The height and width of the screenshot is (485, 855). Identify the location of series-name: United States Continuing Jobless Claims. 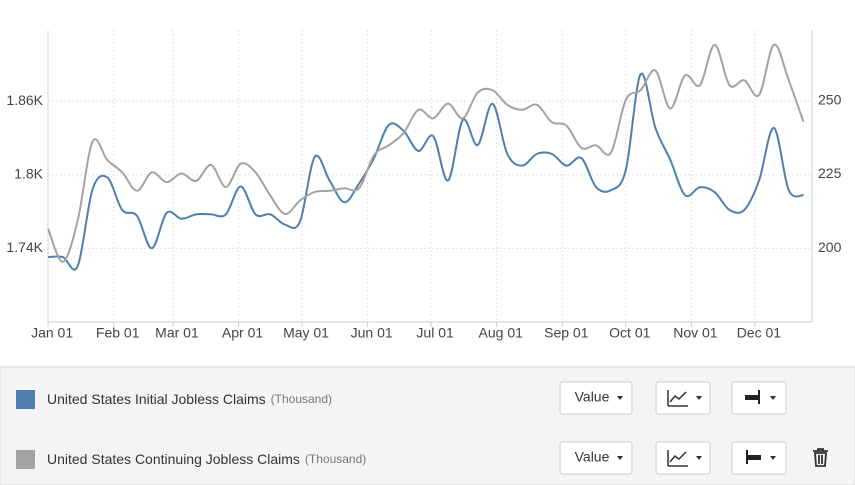
(173, 459).